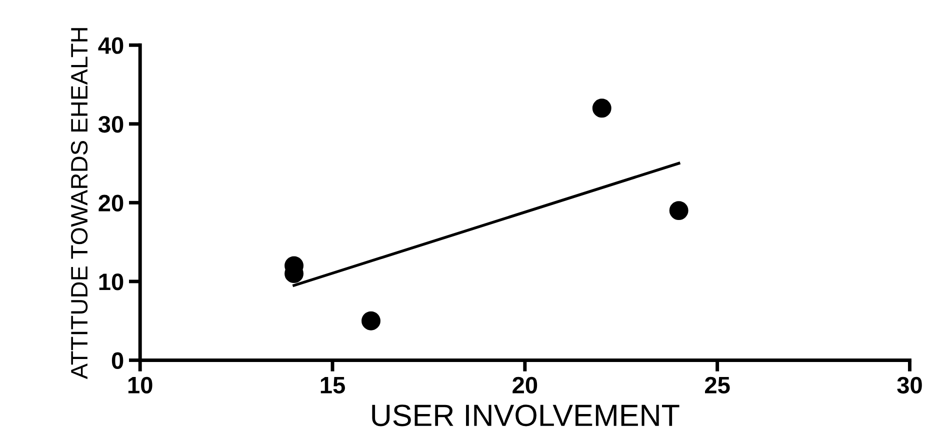  I want to click on y-tick-label: 10, so click(111, 282).